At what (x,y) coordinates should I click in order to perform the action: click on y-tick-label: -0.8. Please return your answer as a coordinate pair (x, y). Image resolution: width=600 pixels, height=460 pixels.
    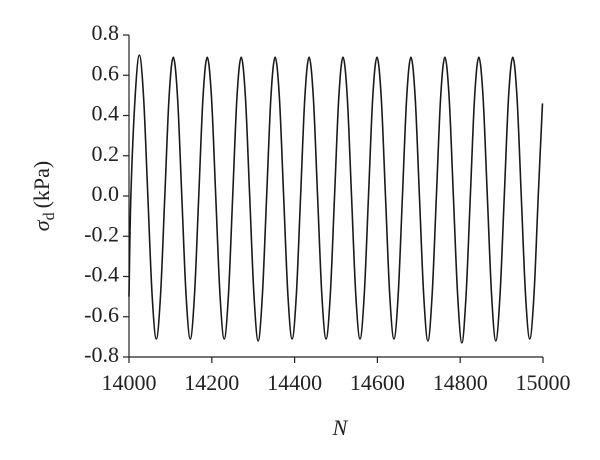
    Looking at the image, I should click on (101, 354).